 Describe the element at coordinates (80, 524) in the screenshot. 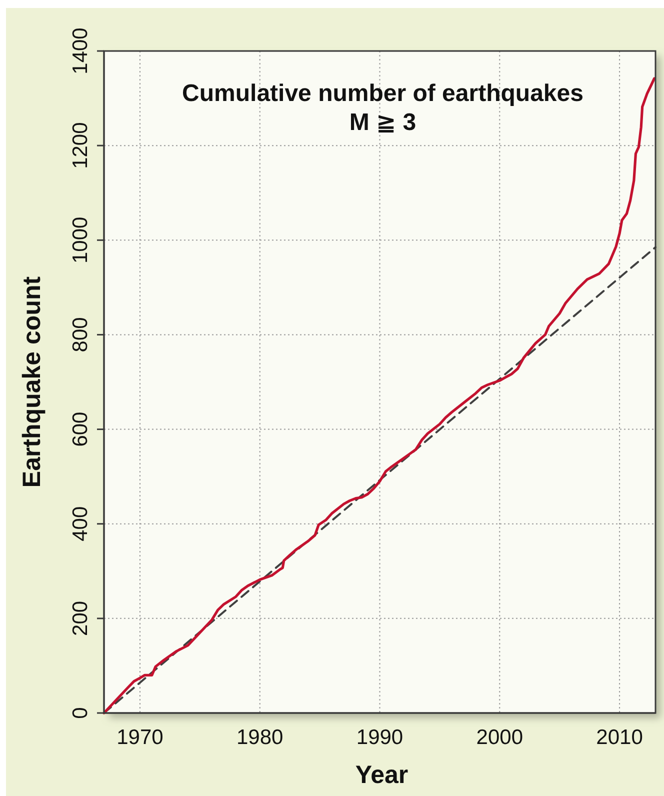

I see `y-tick-label: 400` at that location.